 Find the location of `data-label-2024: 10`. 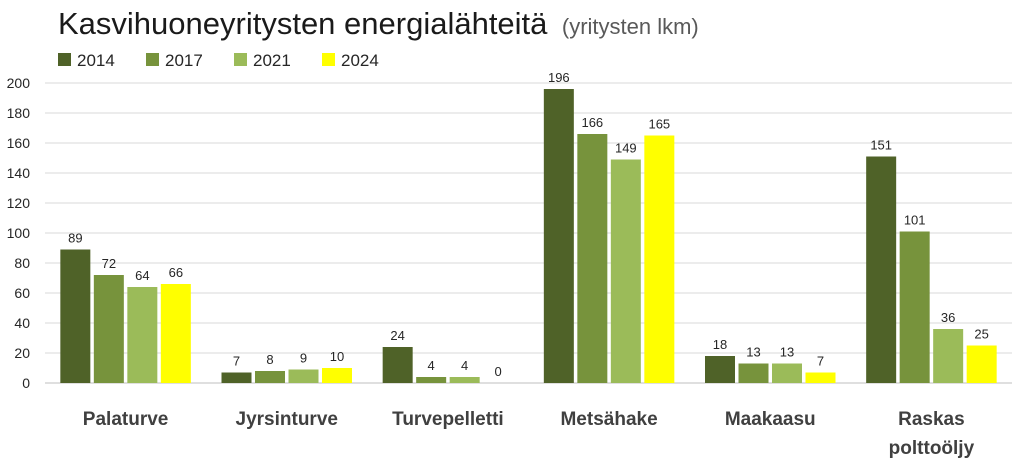

data-label-2024: 10 is located at coordinates (337, 356).